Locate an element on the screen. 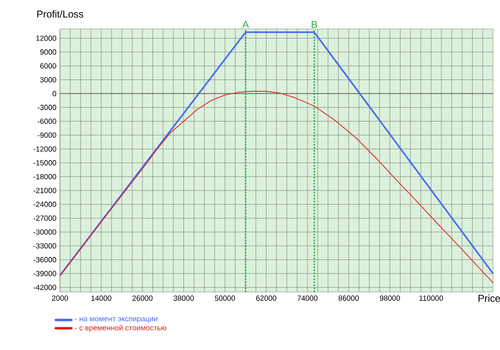 The image size is (500, 350). ref-line-label: A is located at coordinates (245, 24).